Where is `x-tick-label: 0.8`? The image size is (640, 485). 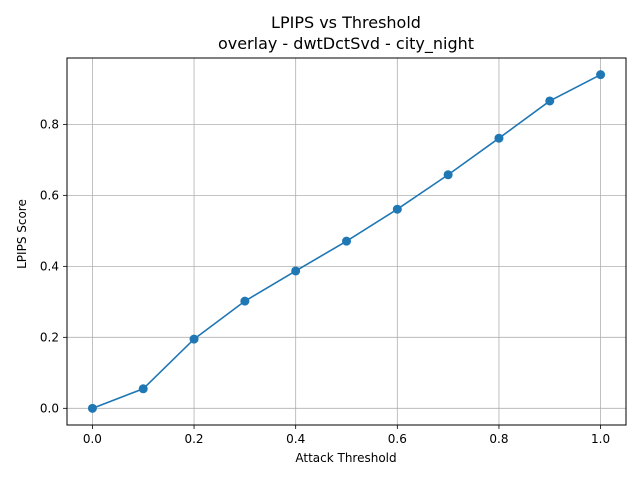 x-tick-label: 0.8 is located at coordinates (498, 439).